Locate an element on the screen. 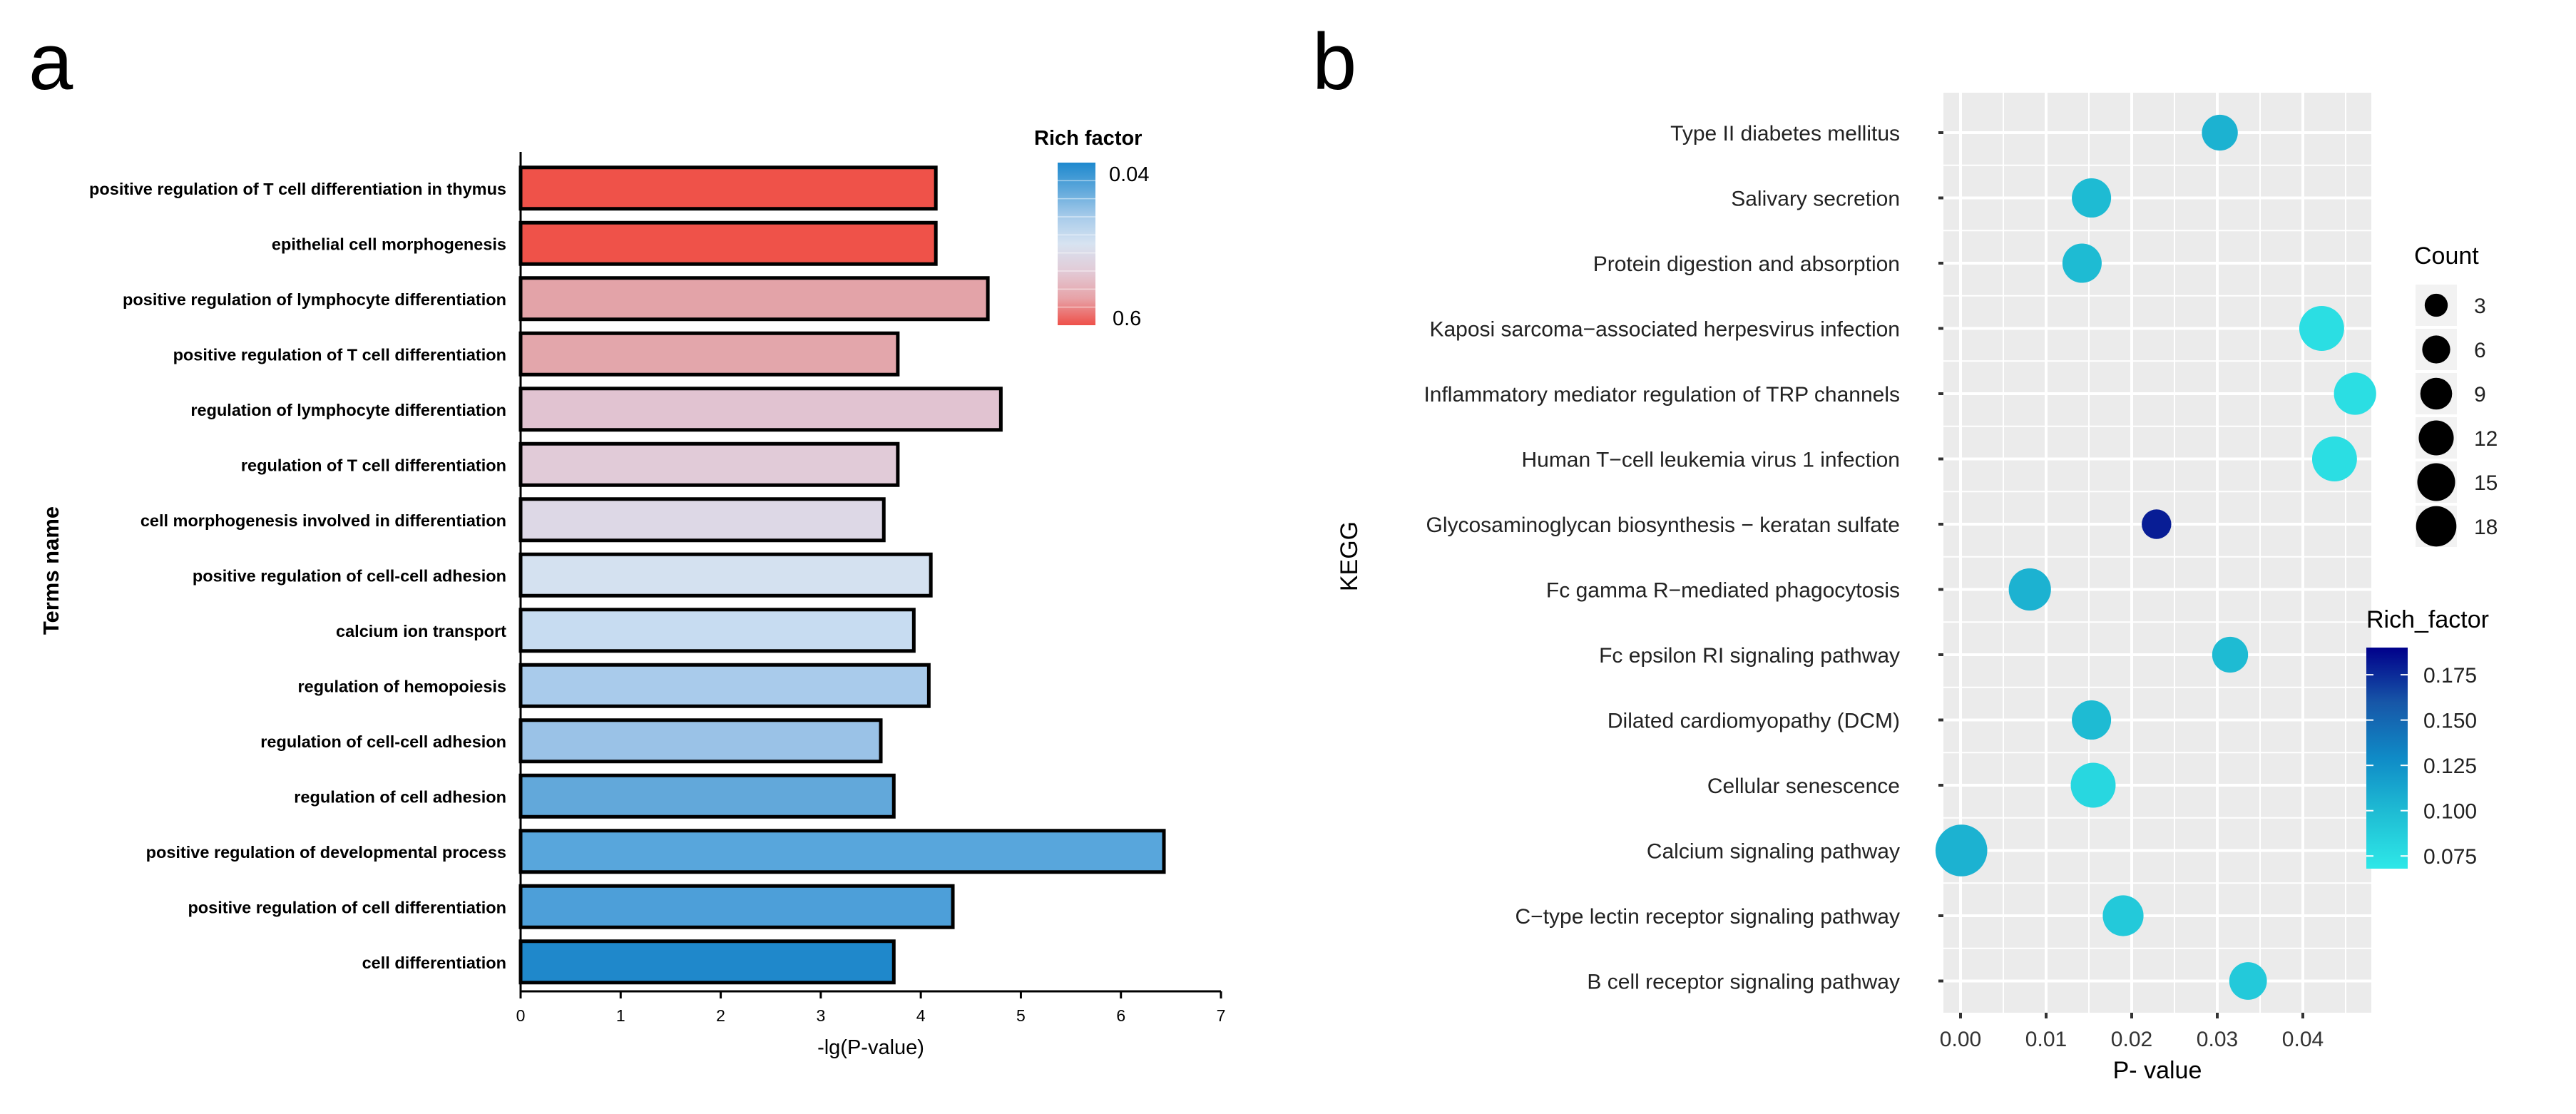 Image resolution: width=2576 pixels, height=1114 pixels. colorbar-tick-label-3: 0.125 is located at coordinates (2450, 766).